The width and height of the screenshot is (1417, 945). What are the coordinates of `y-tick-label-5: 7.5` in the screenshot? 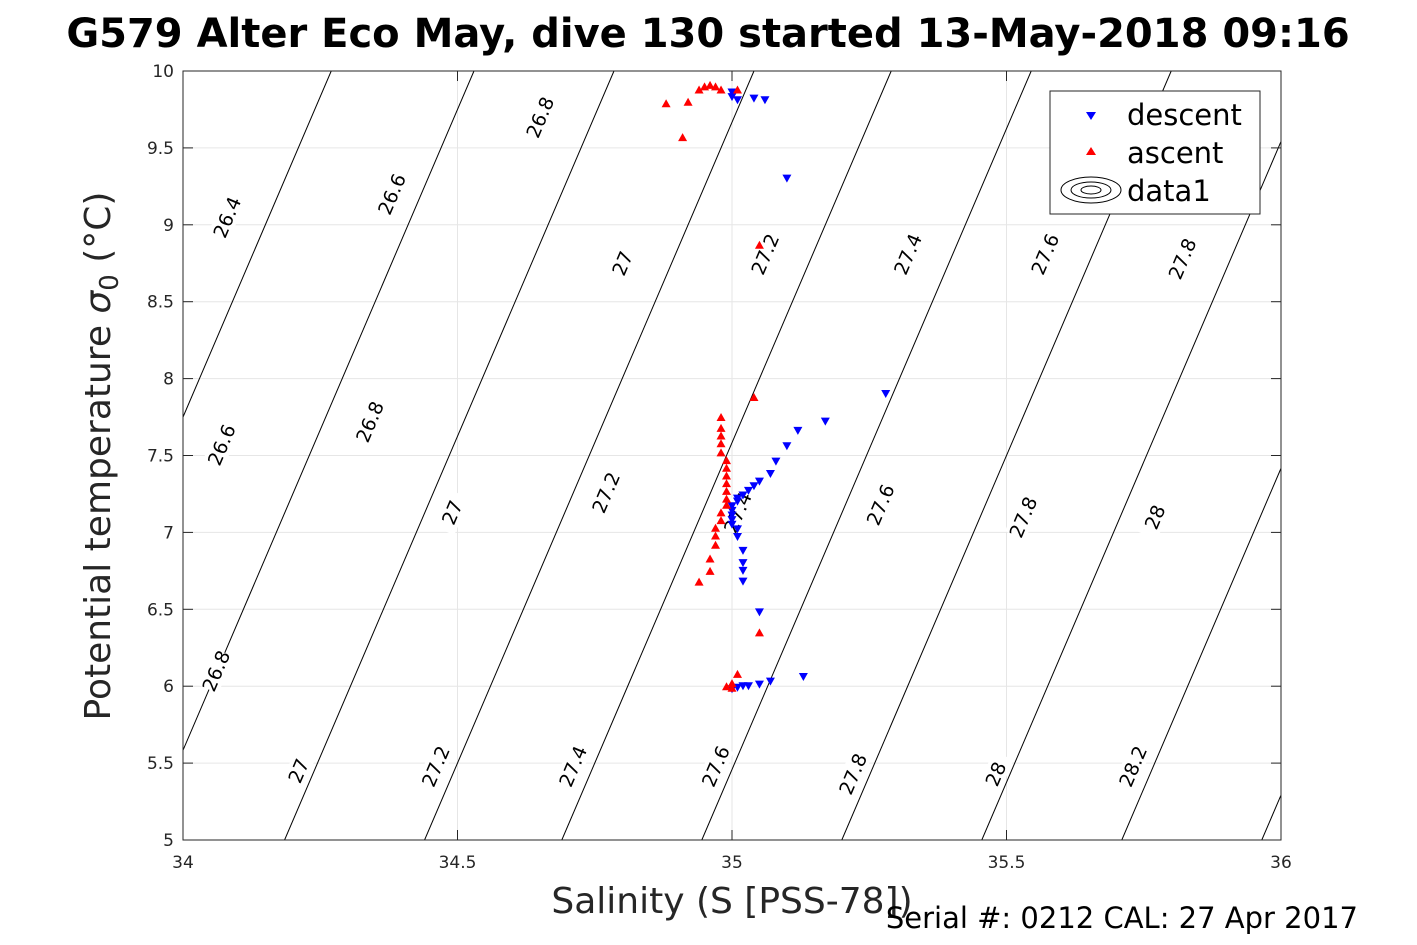 It's located at (160, 457).